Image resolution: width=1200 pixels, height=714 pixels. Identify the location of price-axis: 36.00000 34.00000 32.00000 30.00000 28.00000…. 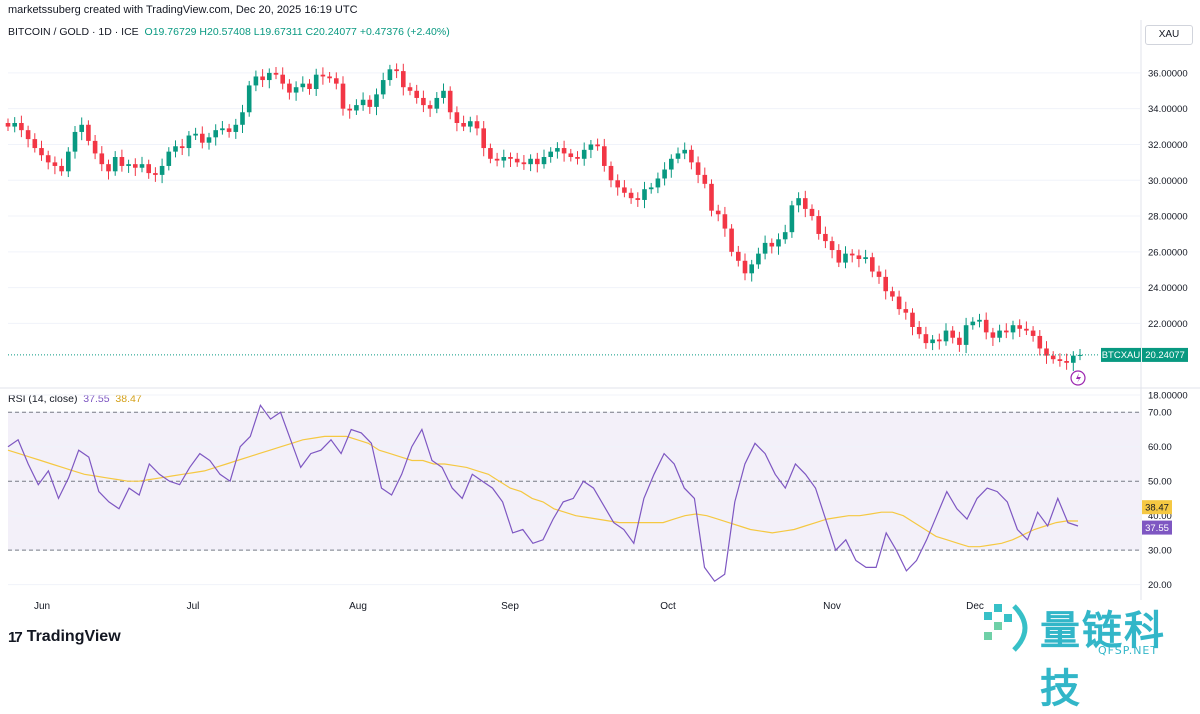
(1168, 329).